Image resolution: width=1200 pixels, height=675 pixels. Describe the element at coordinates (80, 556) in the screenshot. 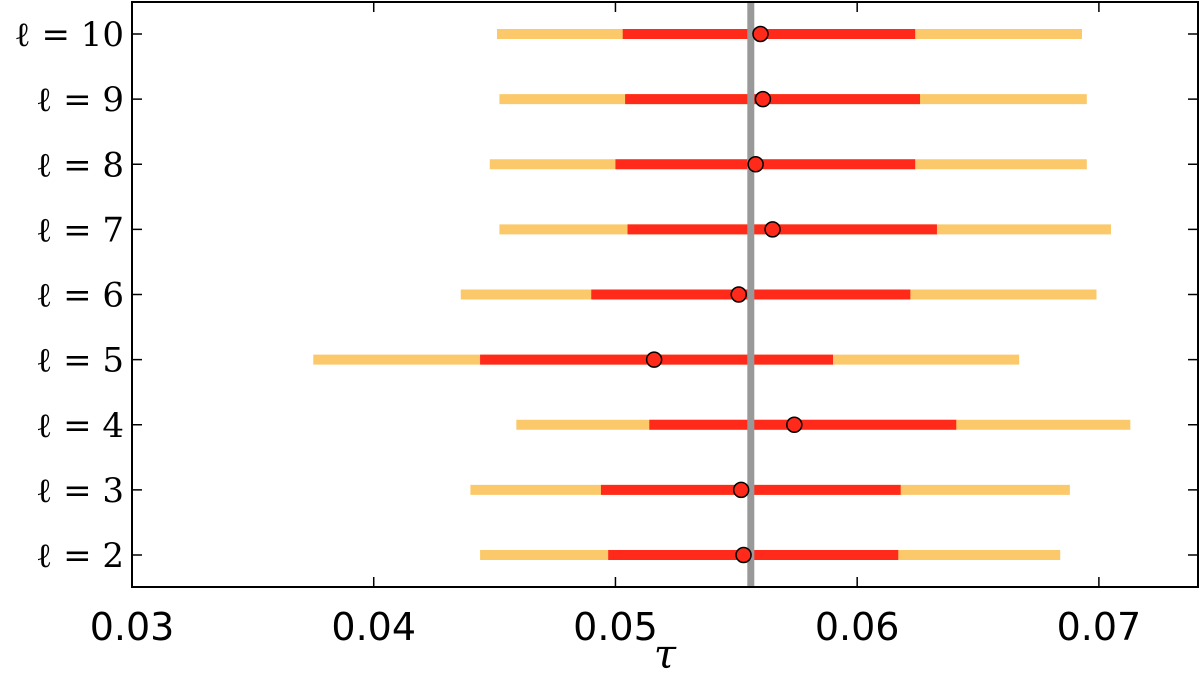

I see `y-tick-label: ℓ = 2` at that location.